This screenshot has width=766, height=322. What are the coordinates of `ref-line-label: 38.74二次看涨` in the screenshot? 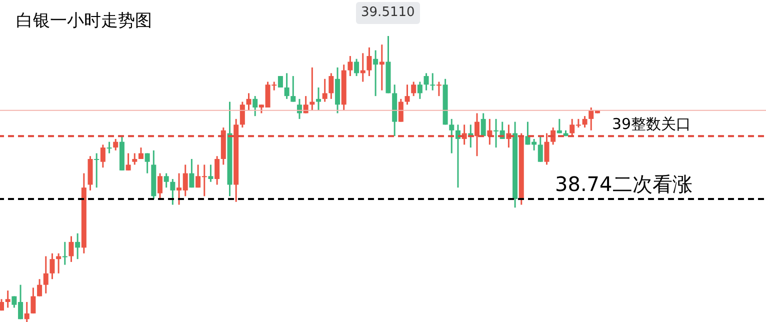 It's located at (623, 184).